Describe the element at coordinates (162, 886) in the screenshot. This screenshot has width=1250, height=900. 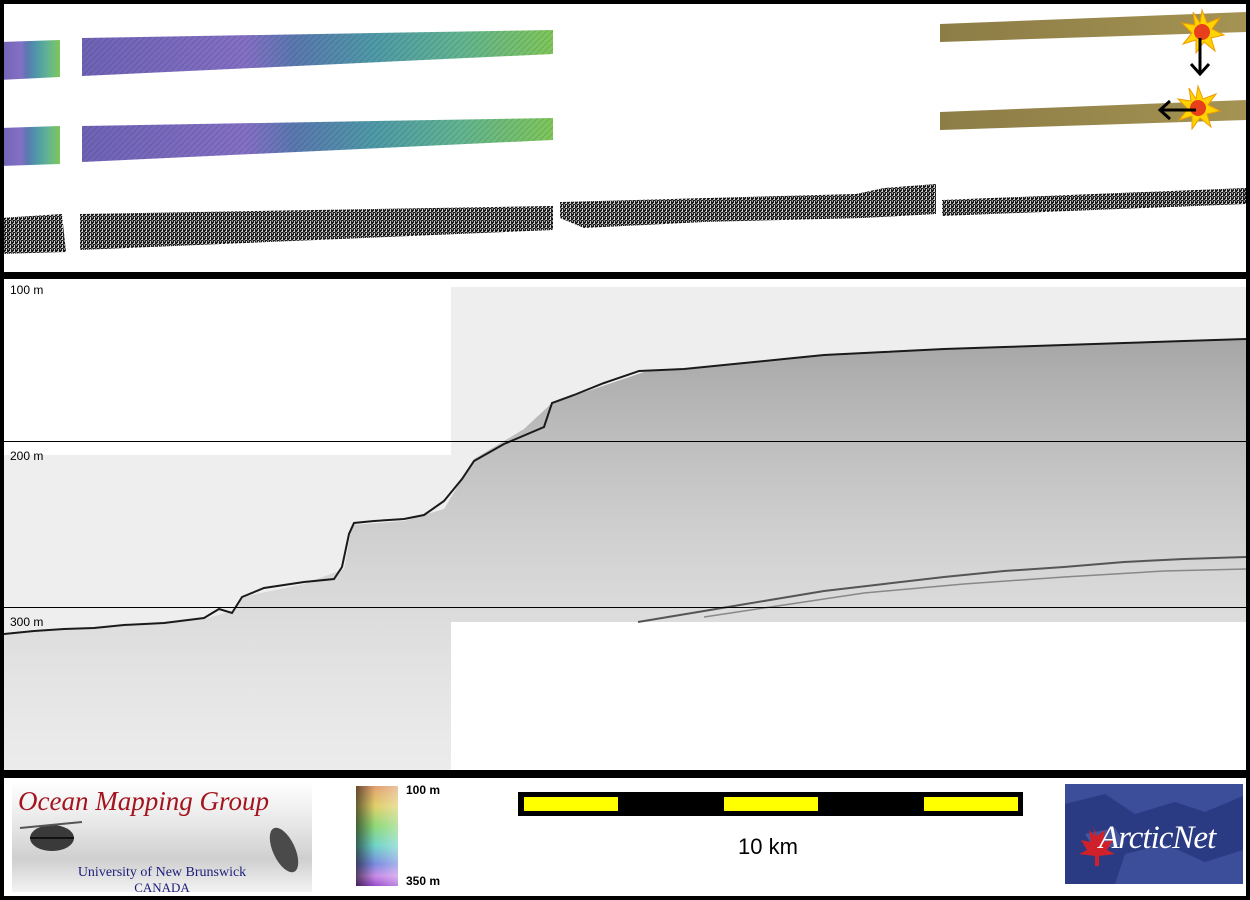
I see `logo-country: CANADA` at that location.